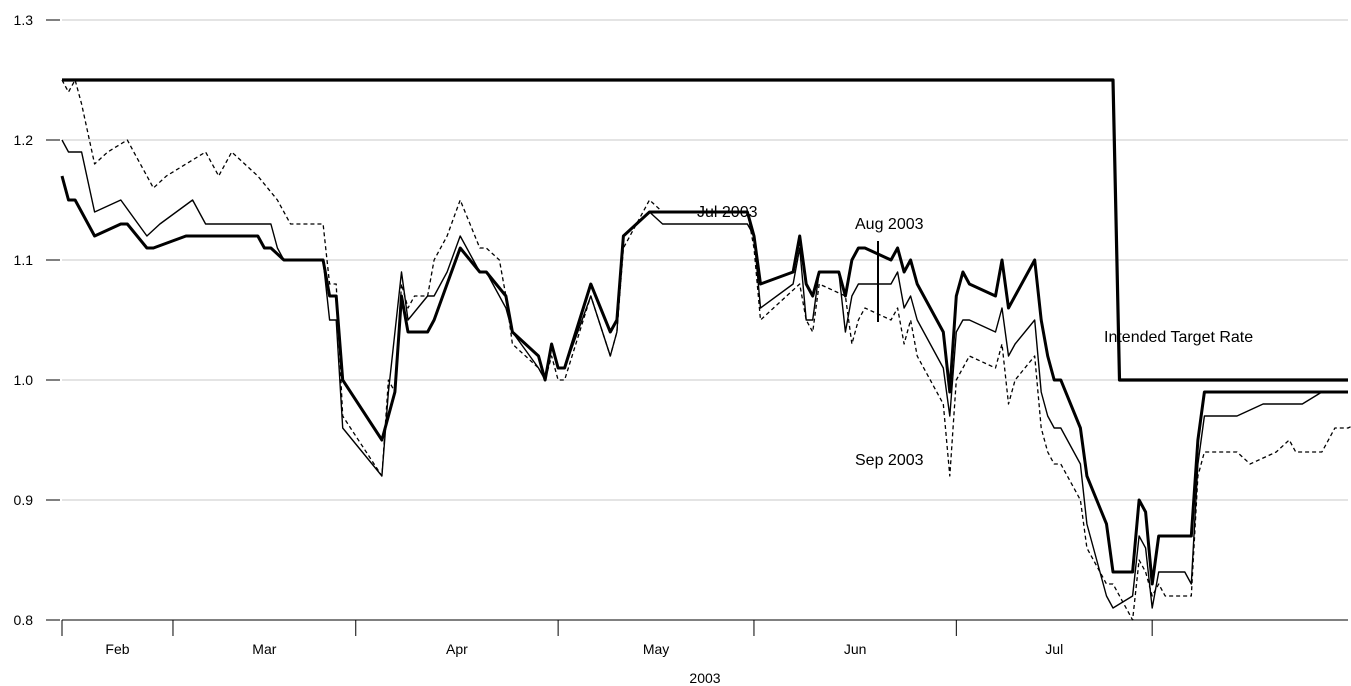 Image resolution: width=1351 pixels, height=686 pixels. Describe the element at coordinates (1054, 649) in the screenshot. I see `x-tick-label-jul: Jul` at that location.